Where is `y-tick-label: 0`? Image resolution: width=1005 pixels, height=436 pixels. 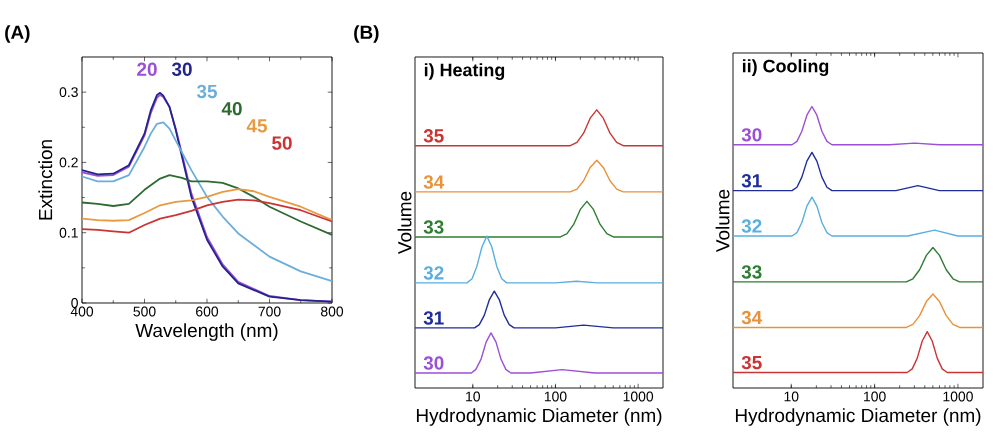
y-tick-label: 0 is located at coordinates (74, 303).